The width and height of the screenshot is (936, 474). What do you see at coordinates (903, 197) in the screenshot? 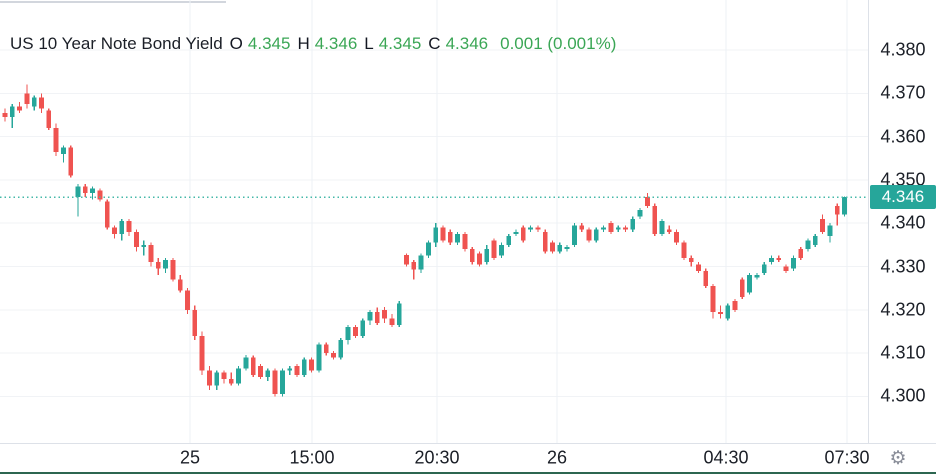
I see `current-price-badge: 4.346` at bounding box center [903, 197].